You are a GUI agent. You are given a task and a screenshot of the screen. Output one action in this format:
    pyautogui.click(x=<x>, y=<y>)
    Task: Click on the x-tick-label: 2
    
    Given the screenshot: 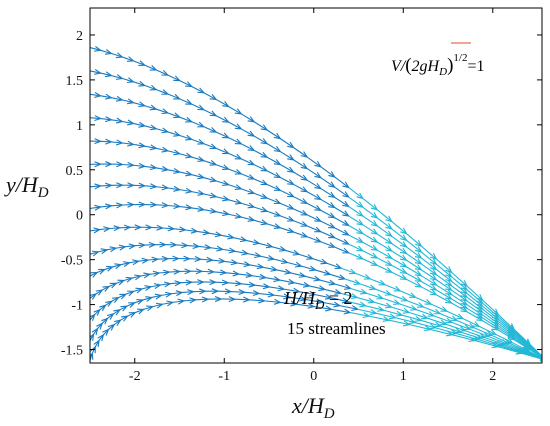 What is the action you would take?
    pyautogui.click(x=492, y=376)
    